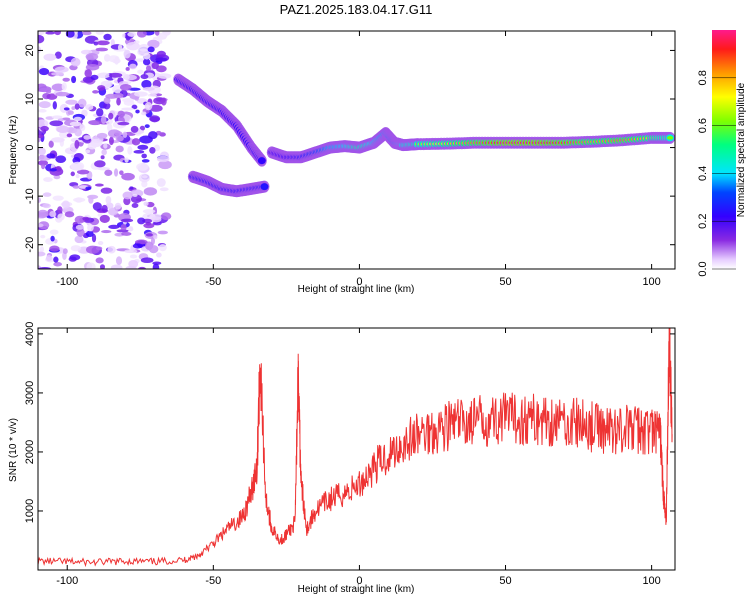  I want to click on bottom-y-axis-label: SNR (10 * v/v), so click(13, 450).